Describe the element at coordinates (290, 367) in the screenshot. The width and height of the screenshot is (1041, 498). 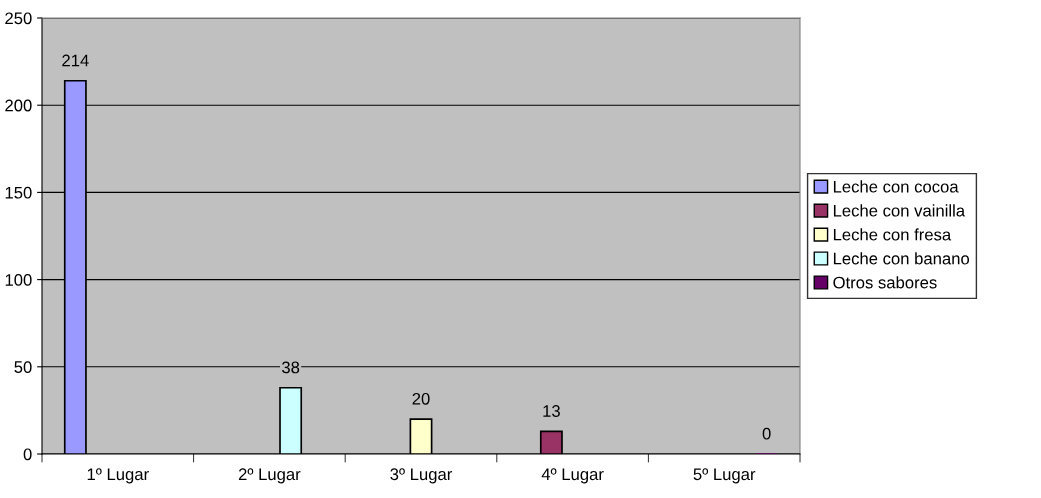
I see `data-label: 38` at that location.